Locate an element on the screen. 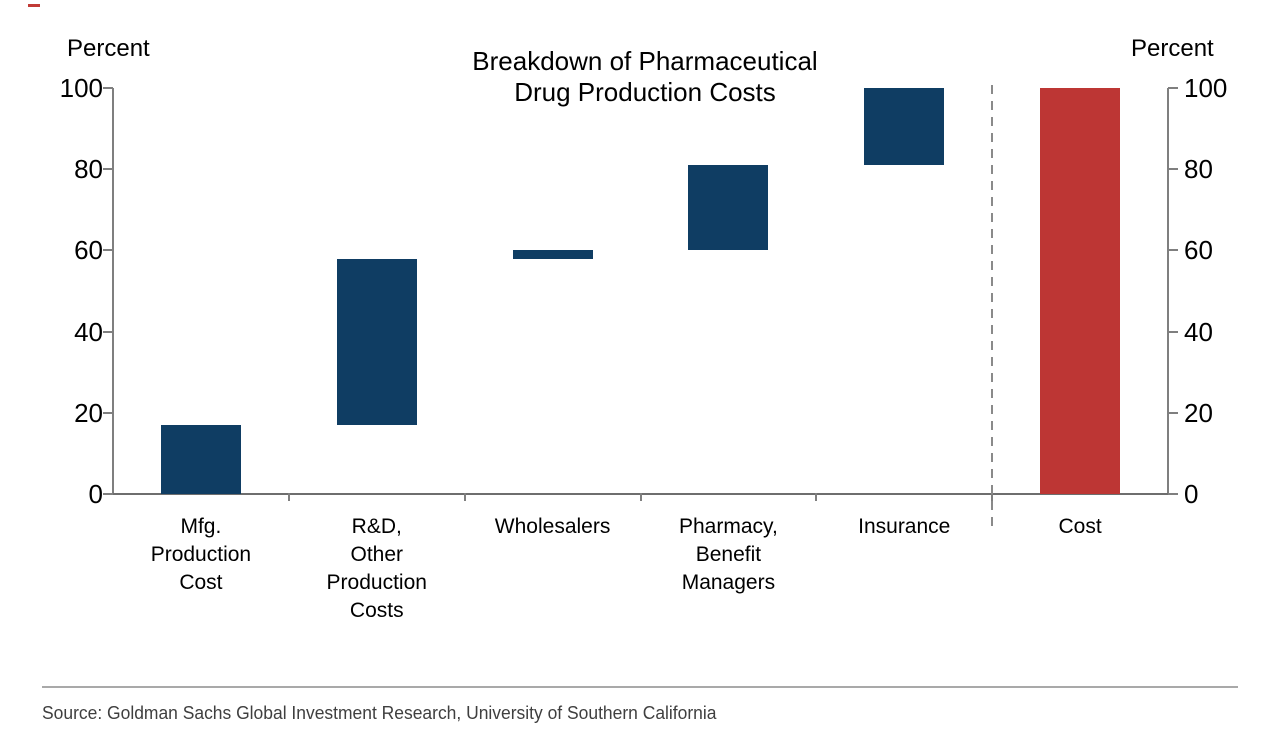 This screenshot has height=746, width=1280. y-tick-label-left: 20 is located at coordinates (88, 412).